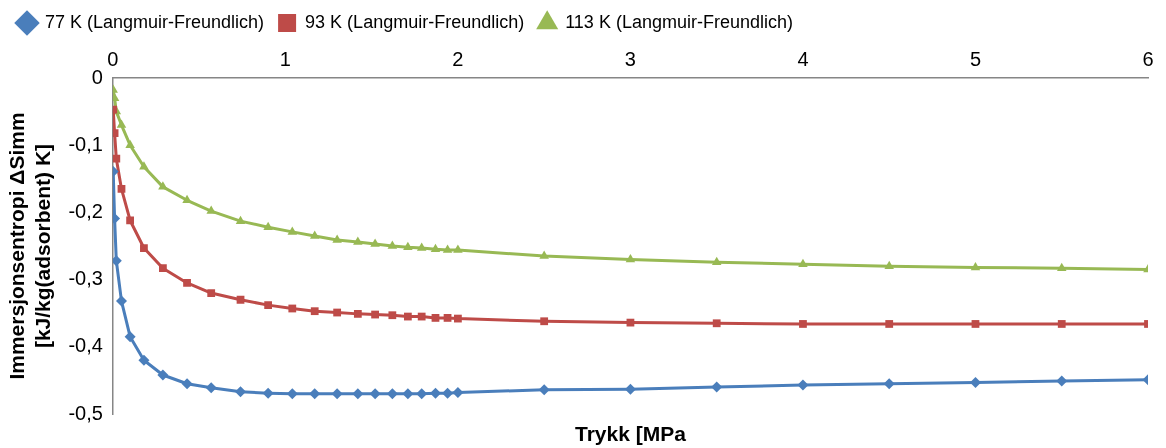 Image resolution: width=1166 pixels, height=448 pixels. Describe the element at coordinates (29, 246) in the screenshot. I see `y-axis-title: Immersjonsentropi ΔSimm [kJ/kg(adsorbent) K]` at that location.